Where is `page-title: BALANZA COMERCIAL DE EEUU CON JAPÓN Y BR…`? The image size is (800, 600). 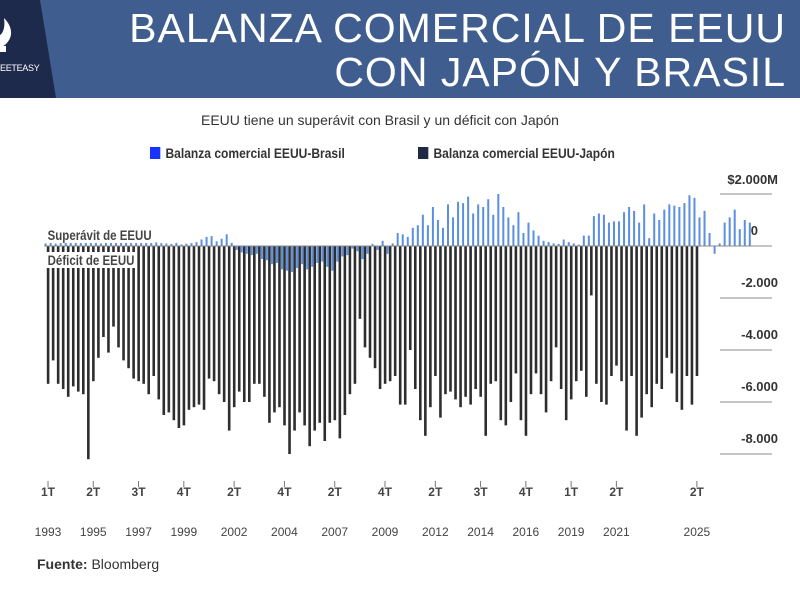 page-title: BALANZA COMERCIAL DE EEUU CON JAPÓN Y BR… is located at coordinates (426, 50).